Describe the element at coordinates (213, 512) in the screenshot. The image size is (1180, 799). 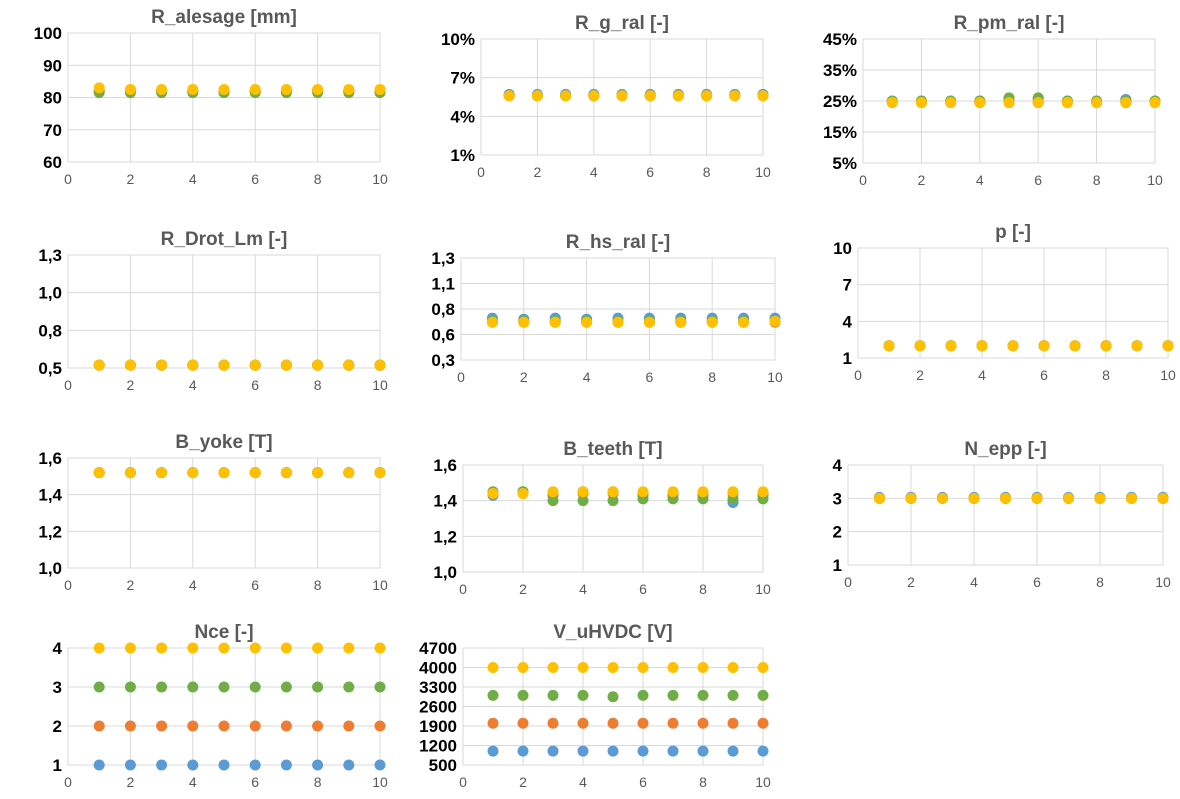
I see `chart-svg: B_yoke [T] 1,0 1,2 1,4 1,6 0 2 4 6 8 10` at that location.